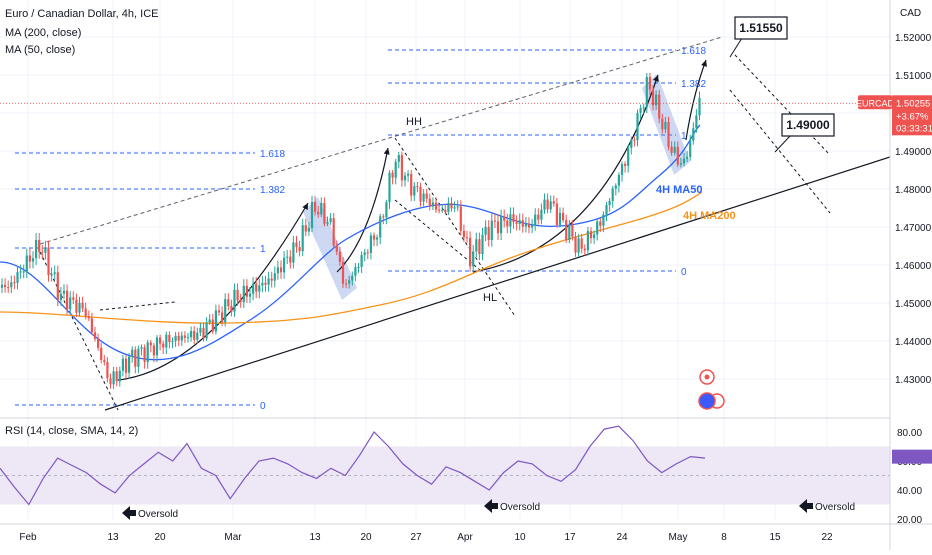  I want to click on rsi-tick: 40.00, so click(909, 491).